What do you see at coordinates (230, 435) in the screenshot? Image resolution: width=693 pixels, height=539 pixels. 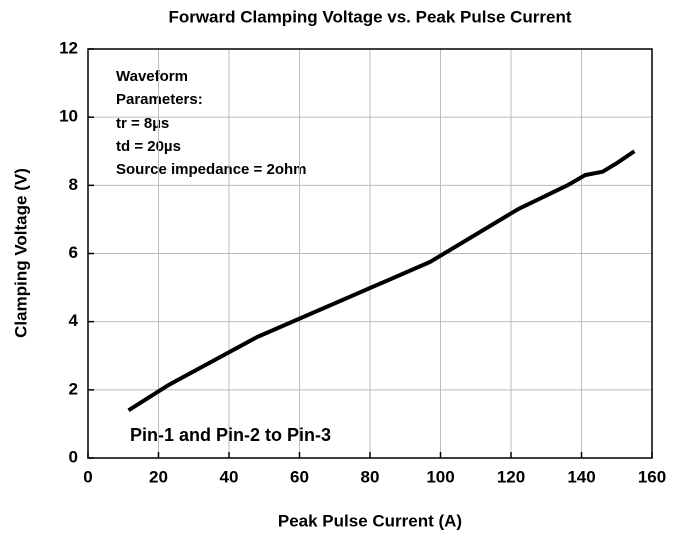 I see `annotation: Pin-1 and Pin-2 to Pin-3` at bounding box center [230, 435].